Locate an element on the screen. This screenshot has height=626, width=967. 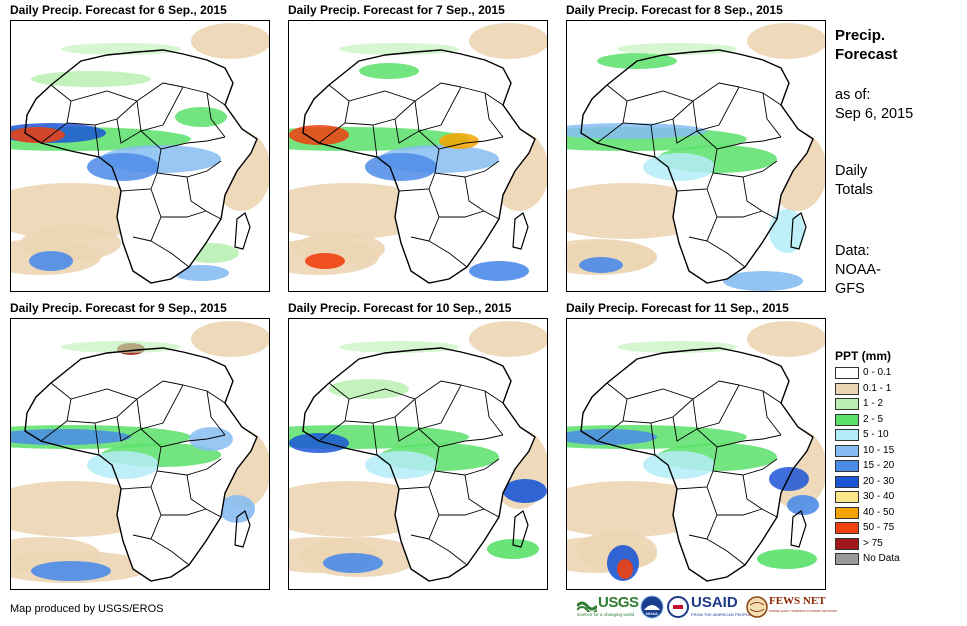
as-of-label: as of: is located at coordinates (853, 95).